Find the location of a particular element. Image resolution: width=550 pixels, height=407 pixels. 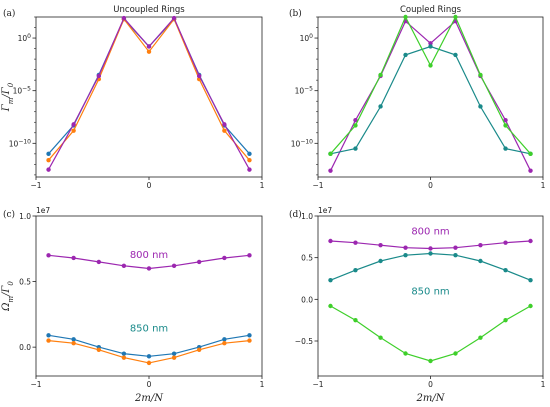

y-axis-label: Γm/Γ0 is located at coordinates (8, 97).